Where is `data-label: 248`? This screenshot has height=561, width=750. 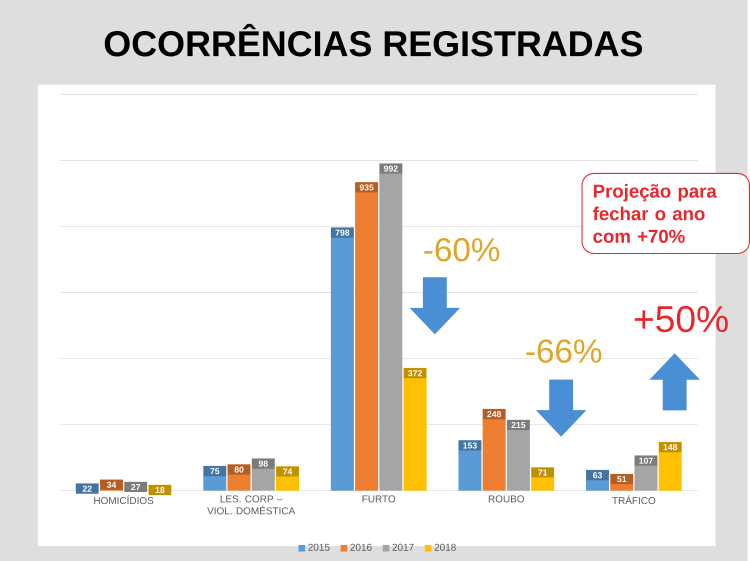
data-label: 248 is located at coordinates (494, 414).